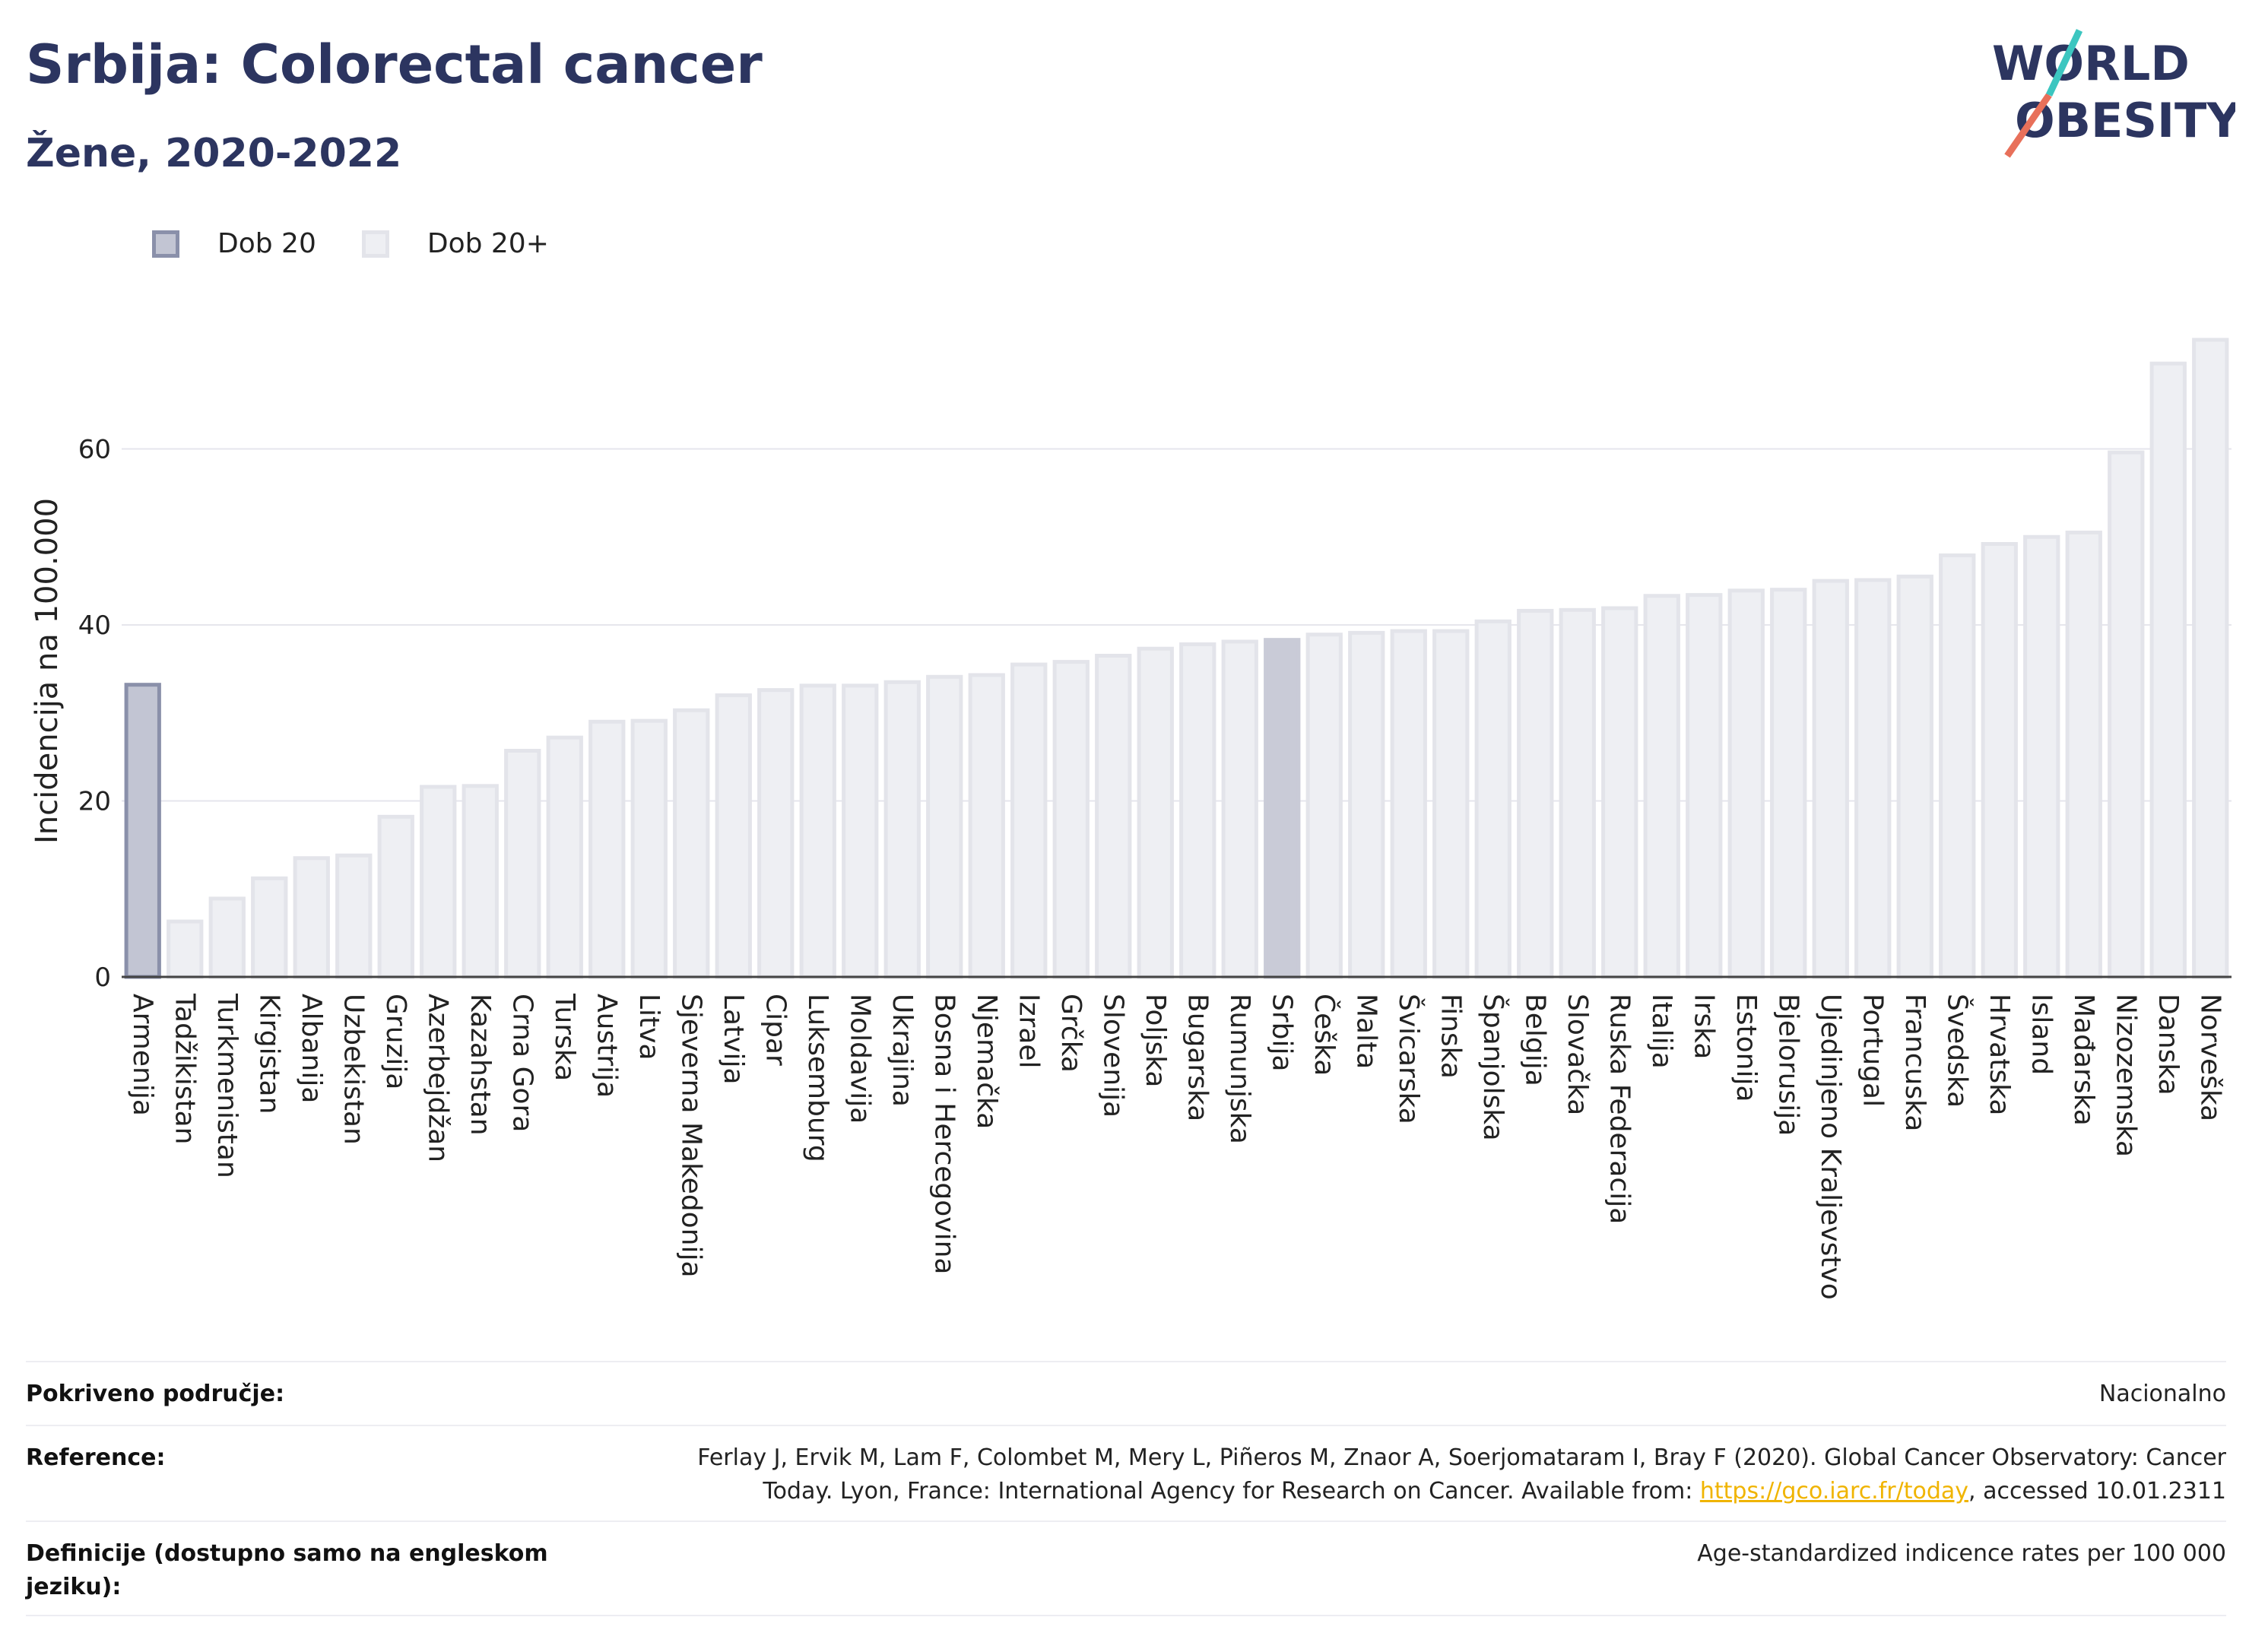 The height and width of the screenshot is (1652, 2249). I want to click on bar-island, so click(2041, 756).